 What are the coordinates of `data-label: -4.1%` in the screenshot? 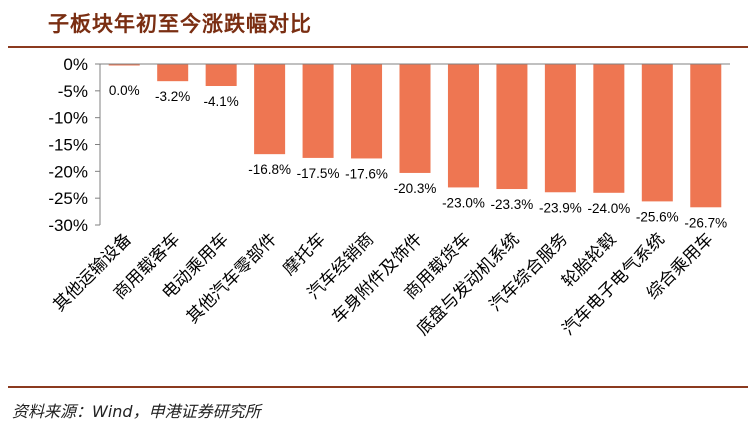 It's located at (221, 101).